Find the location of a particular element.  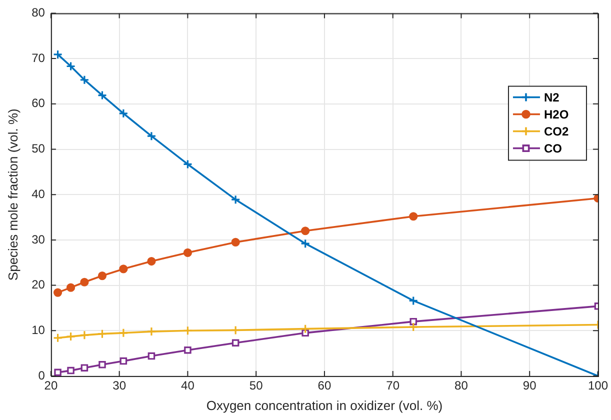

x-tick-label: 80 is located at coordinates (461, 385).